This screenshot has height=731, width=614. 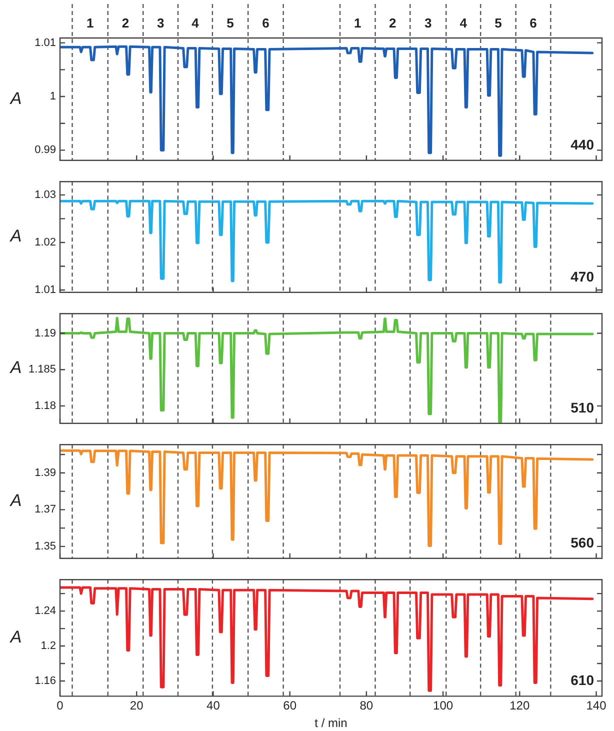 I want to click on y-tick-label: 1, so click(x=53, y=96).